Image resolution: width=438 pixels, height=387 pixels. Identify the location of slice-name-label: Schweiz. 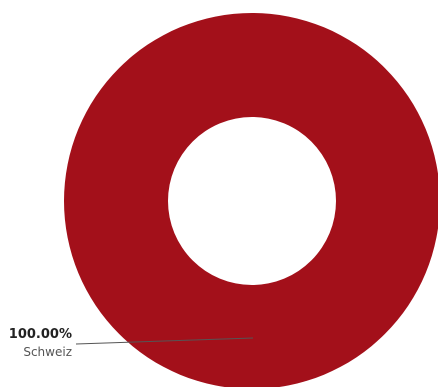
(47, 352).